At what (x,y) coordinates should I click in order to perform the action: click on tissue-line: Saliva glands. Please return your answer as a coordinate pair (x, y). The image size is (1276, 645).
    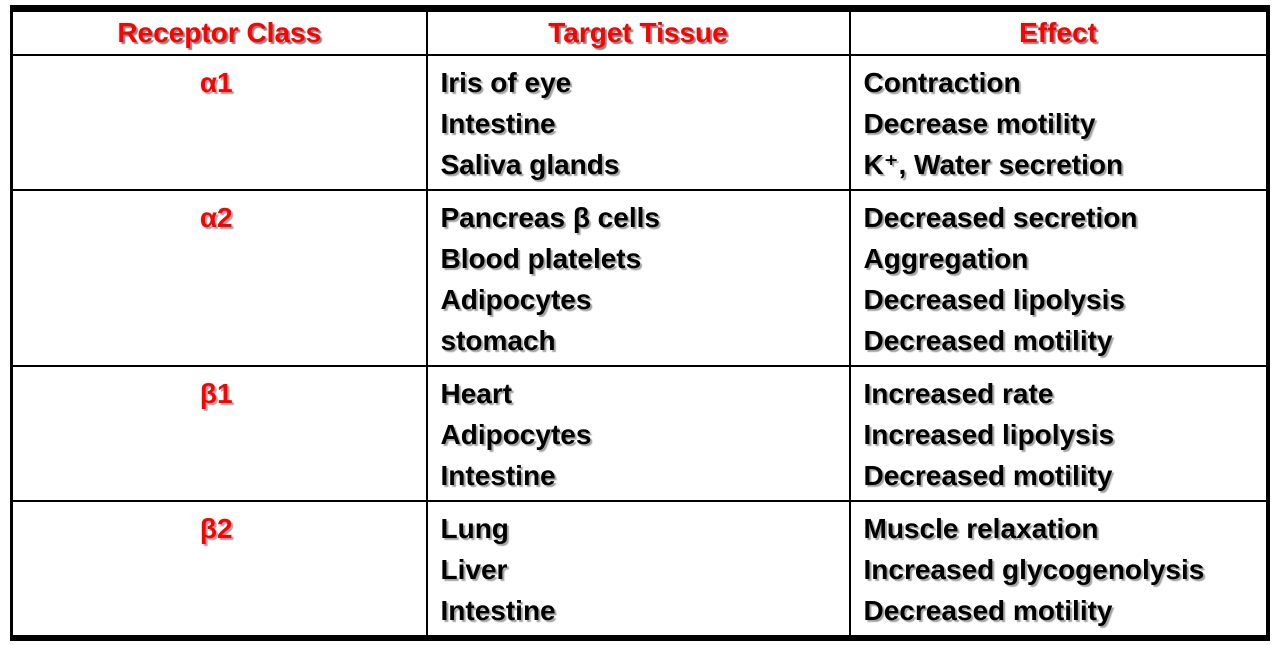
    Looking at the image, I should click on (530, 164).